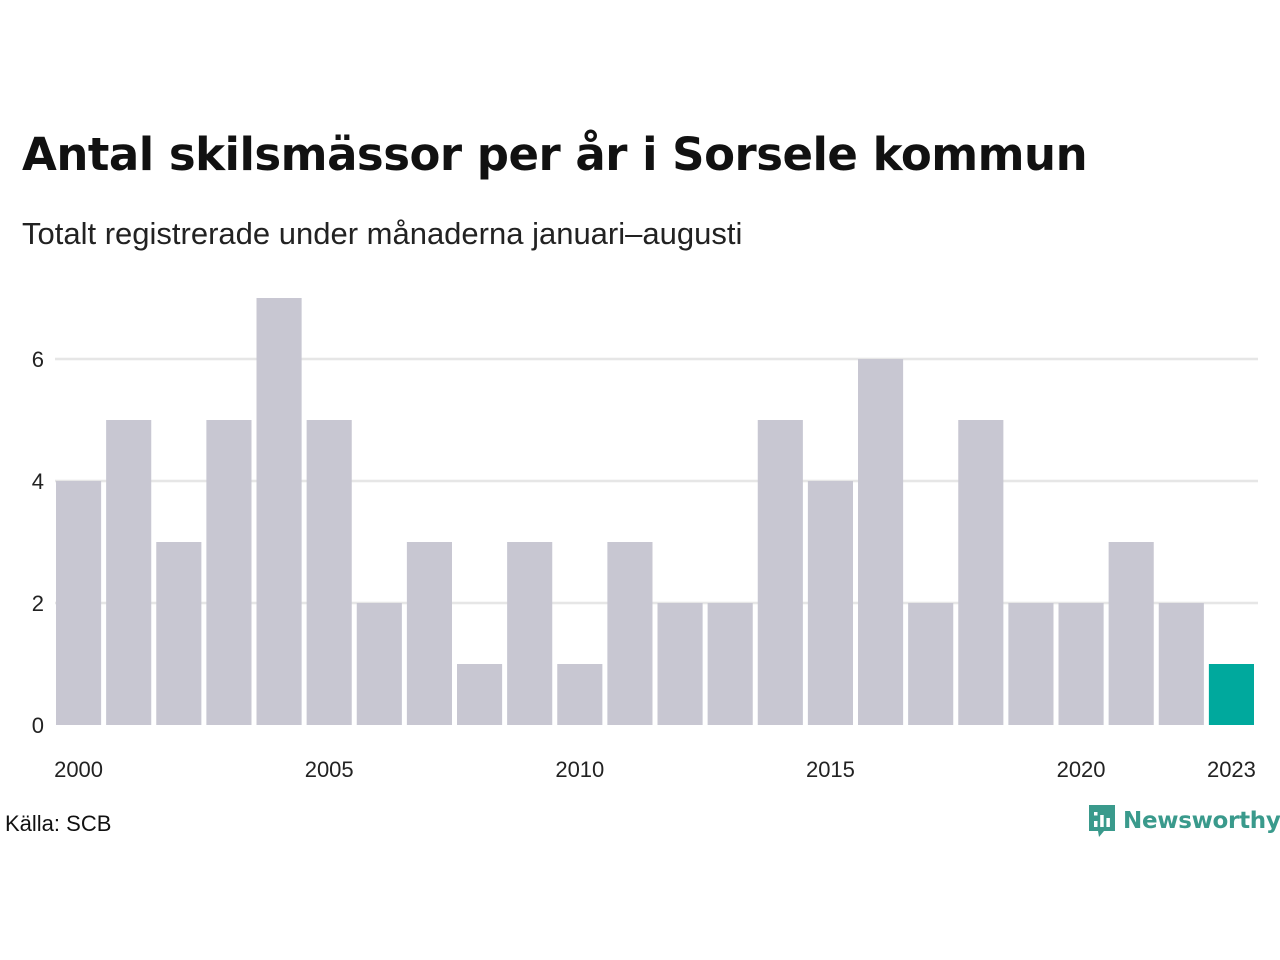 Image resolution: width=1280 pixels, height=960 pixels. I want to click on y-tick-label: 2, so click(38, 603).